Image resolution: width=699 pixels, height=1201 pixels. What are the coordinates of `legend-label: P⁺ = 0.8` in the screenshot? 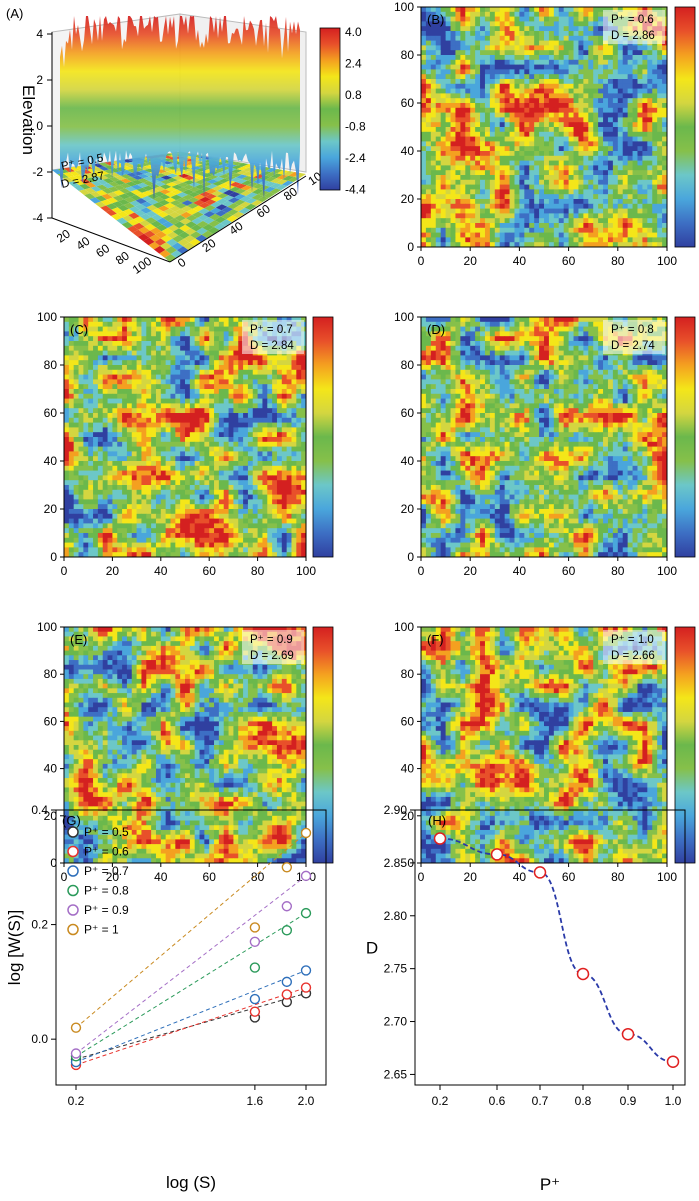 It's located at (106, 891).